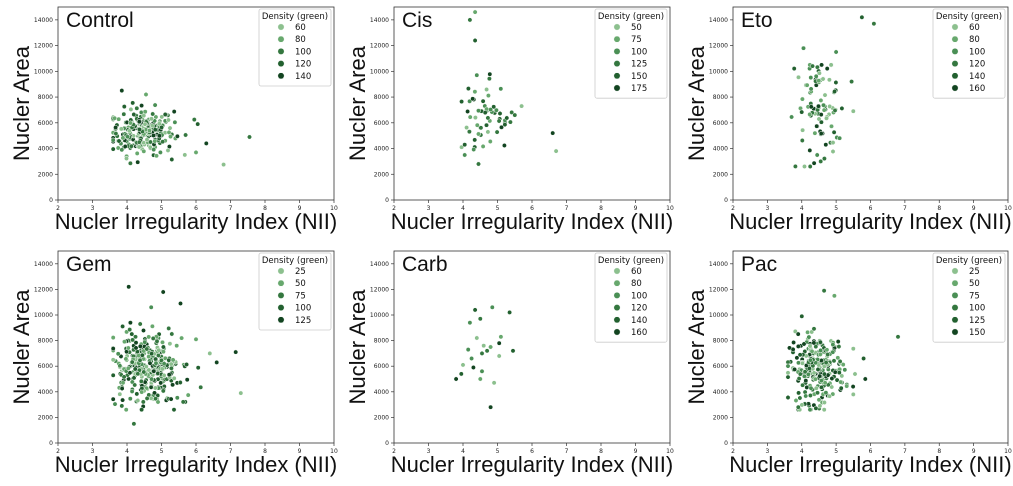 This screenshot has height=486, width=1013. Describe the element at coordinates (802, 451) in the screenshot. I see `x-tick-label: 4` at that location.